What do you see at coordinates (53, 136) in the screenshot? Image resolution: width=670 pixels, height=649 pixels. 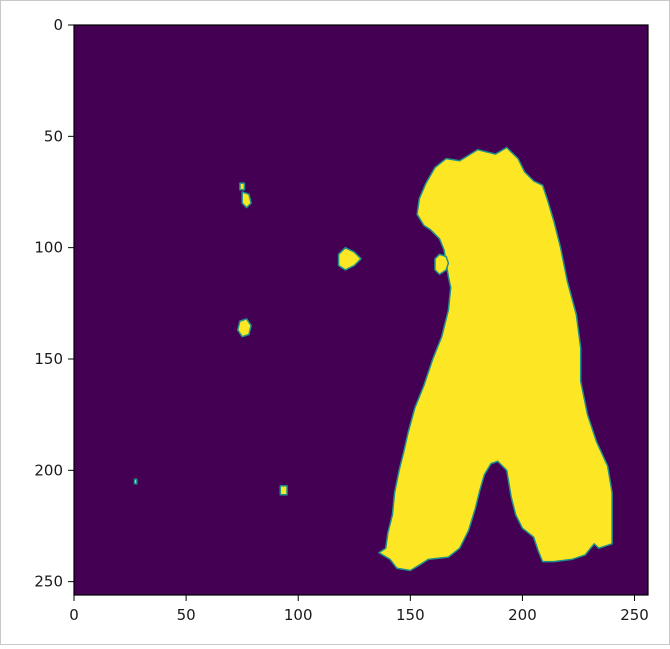 I see `y-tick-label: 50` at bounding box center [53, 136].